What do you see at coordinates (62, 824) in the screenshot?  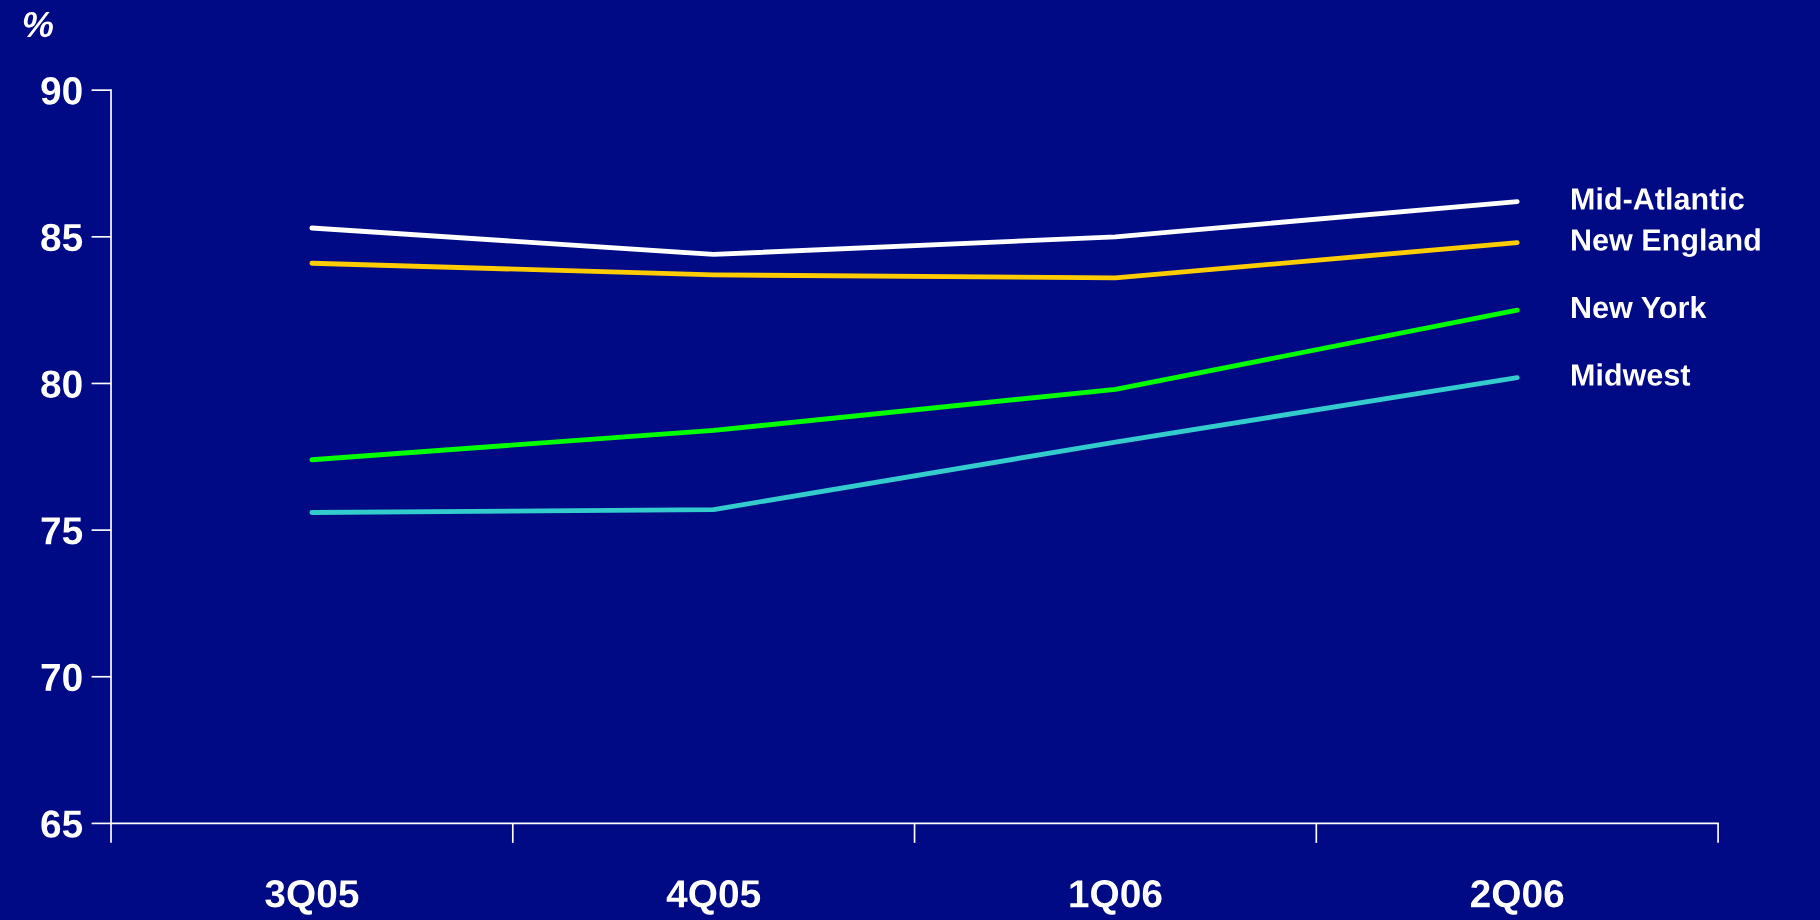 I see `y-tick-label: 65` at bounding box center [62, 824].